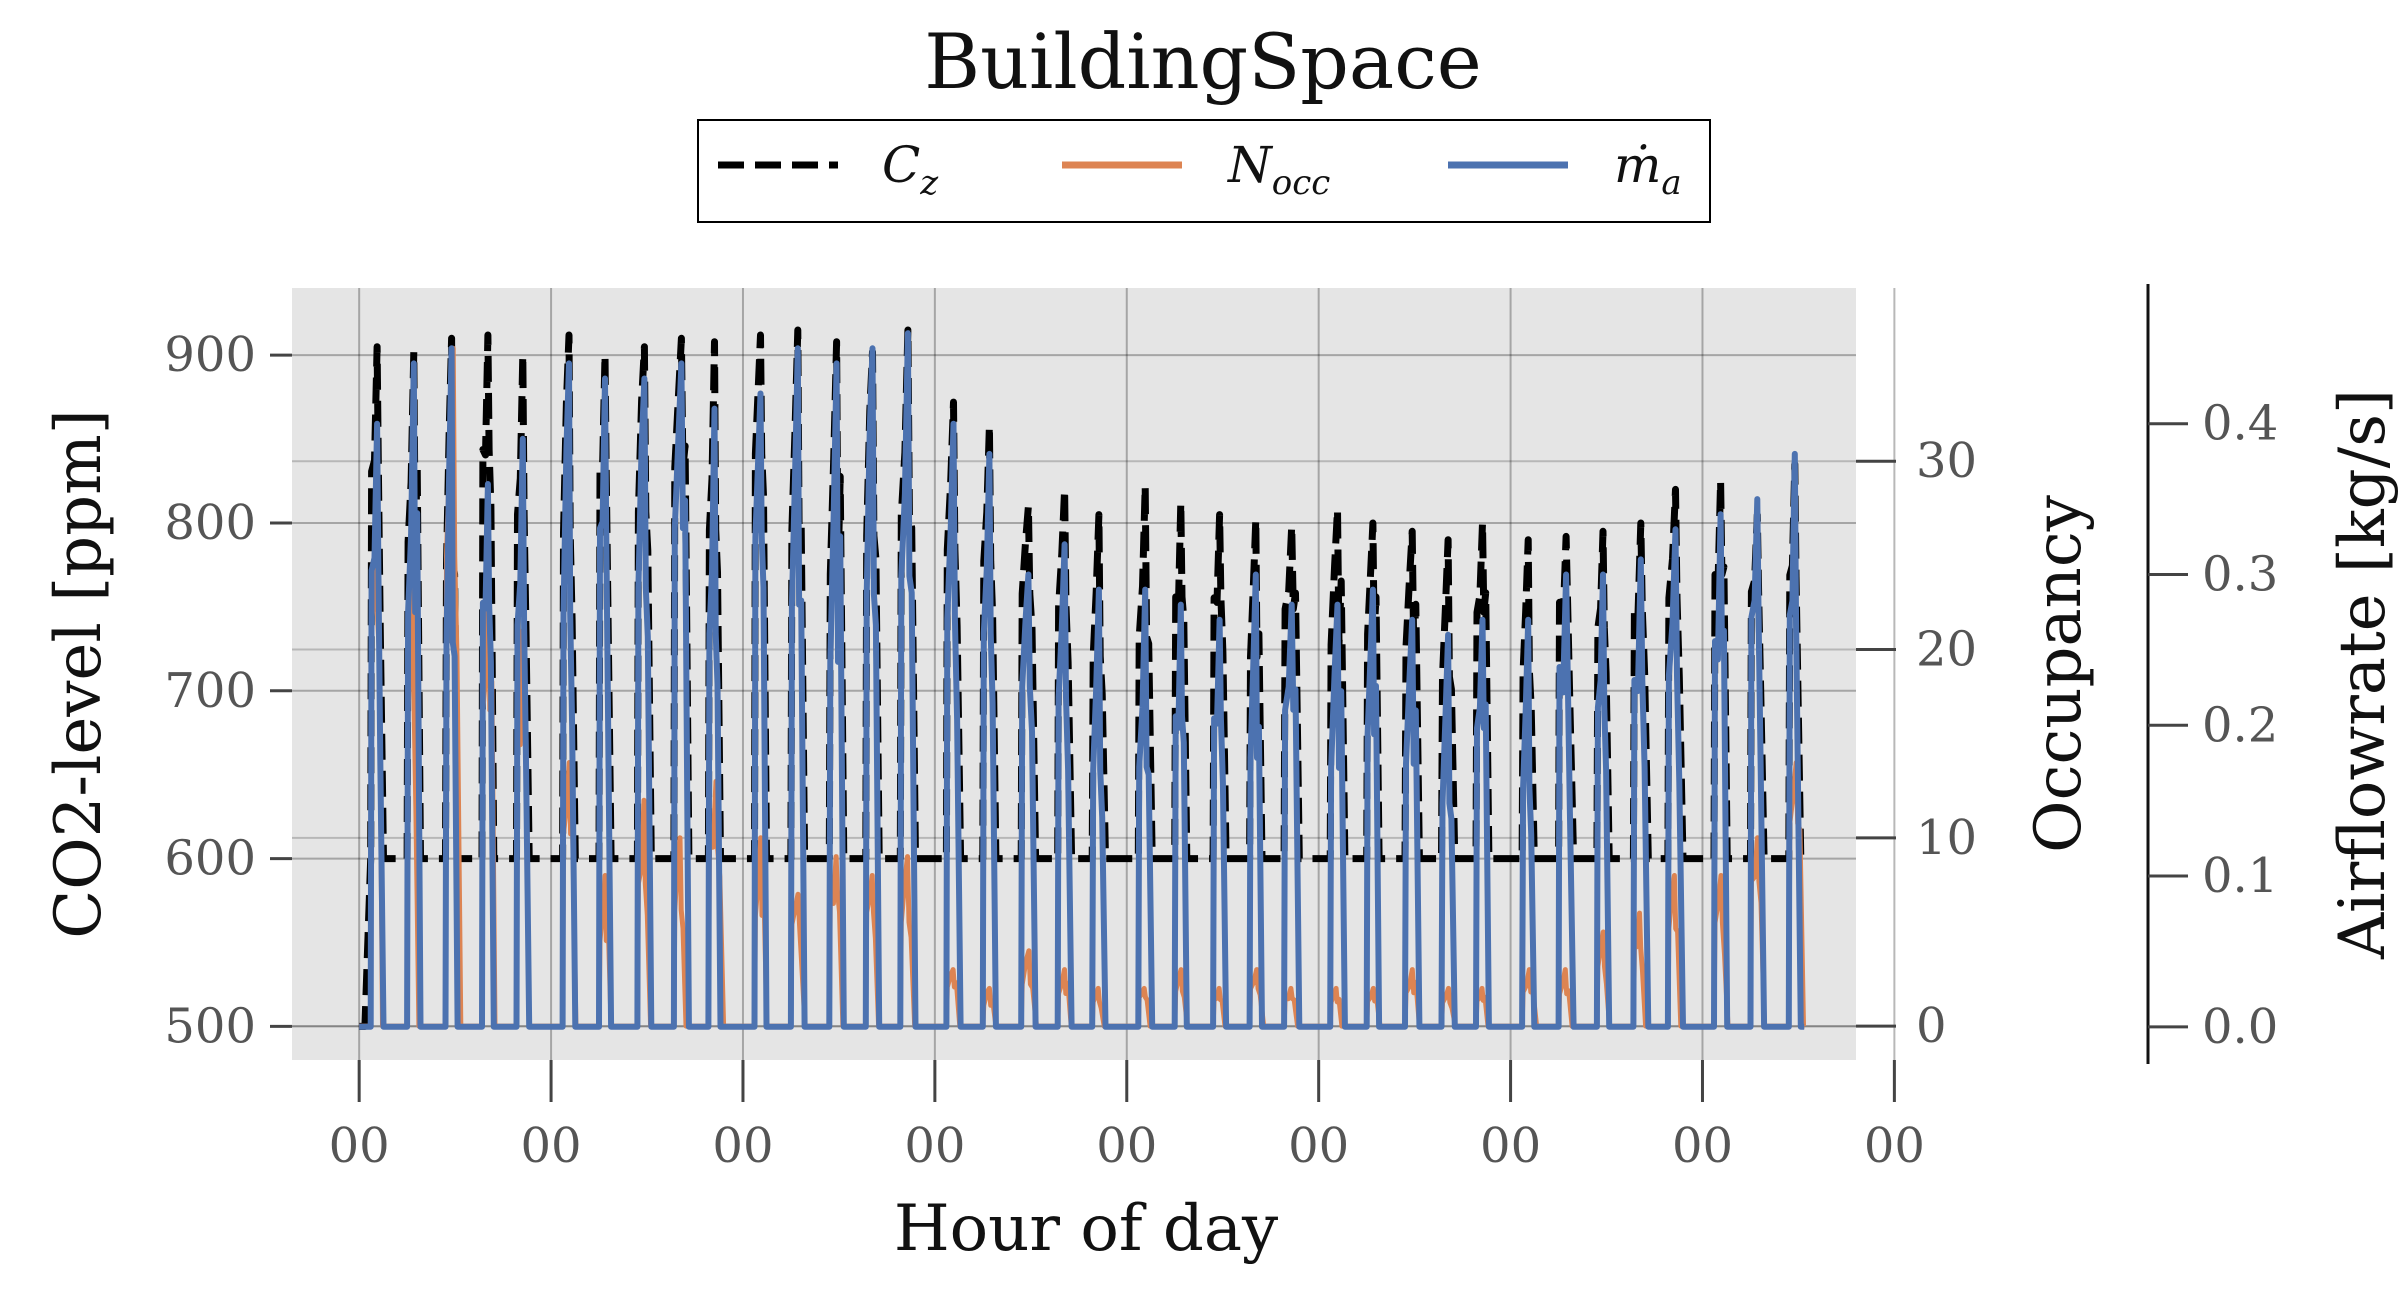  What do you see at coordinates (79, 674) in the screenshot?
I see `y-axis-title-co2: CO2-level [ppm]` at bounding box center [79, 674].